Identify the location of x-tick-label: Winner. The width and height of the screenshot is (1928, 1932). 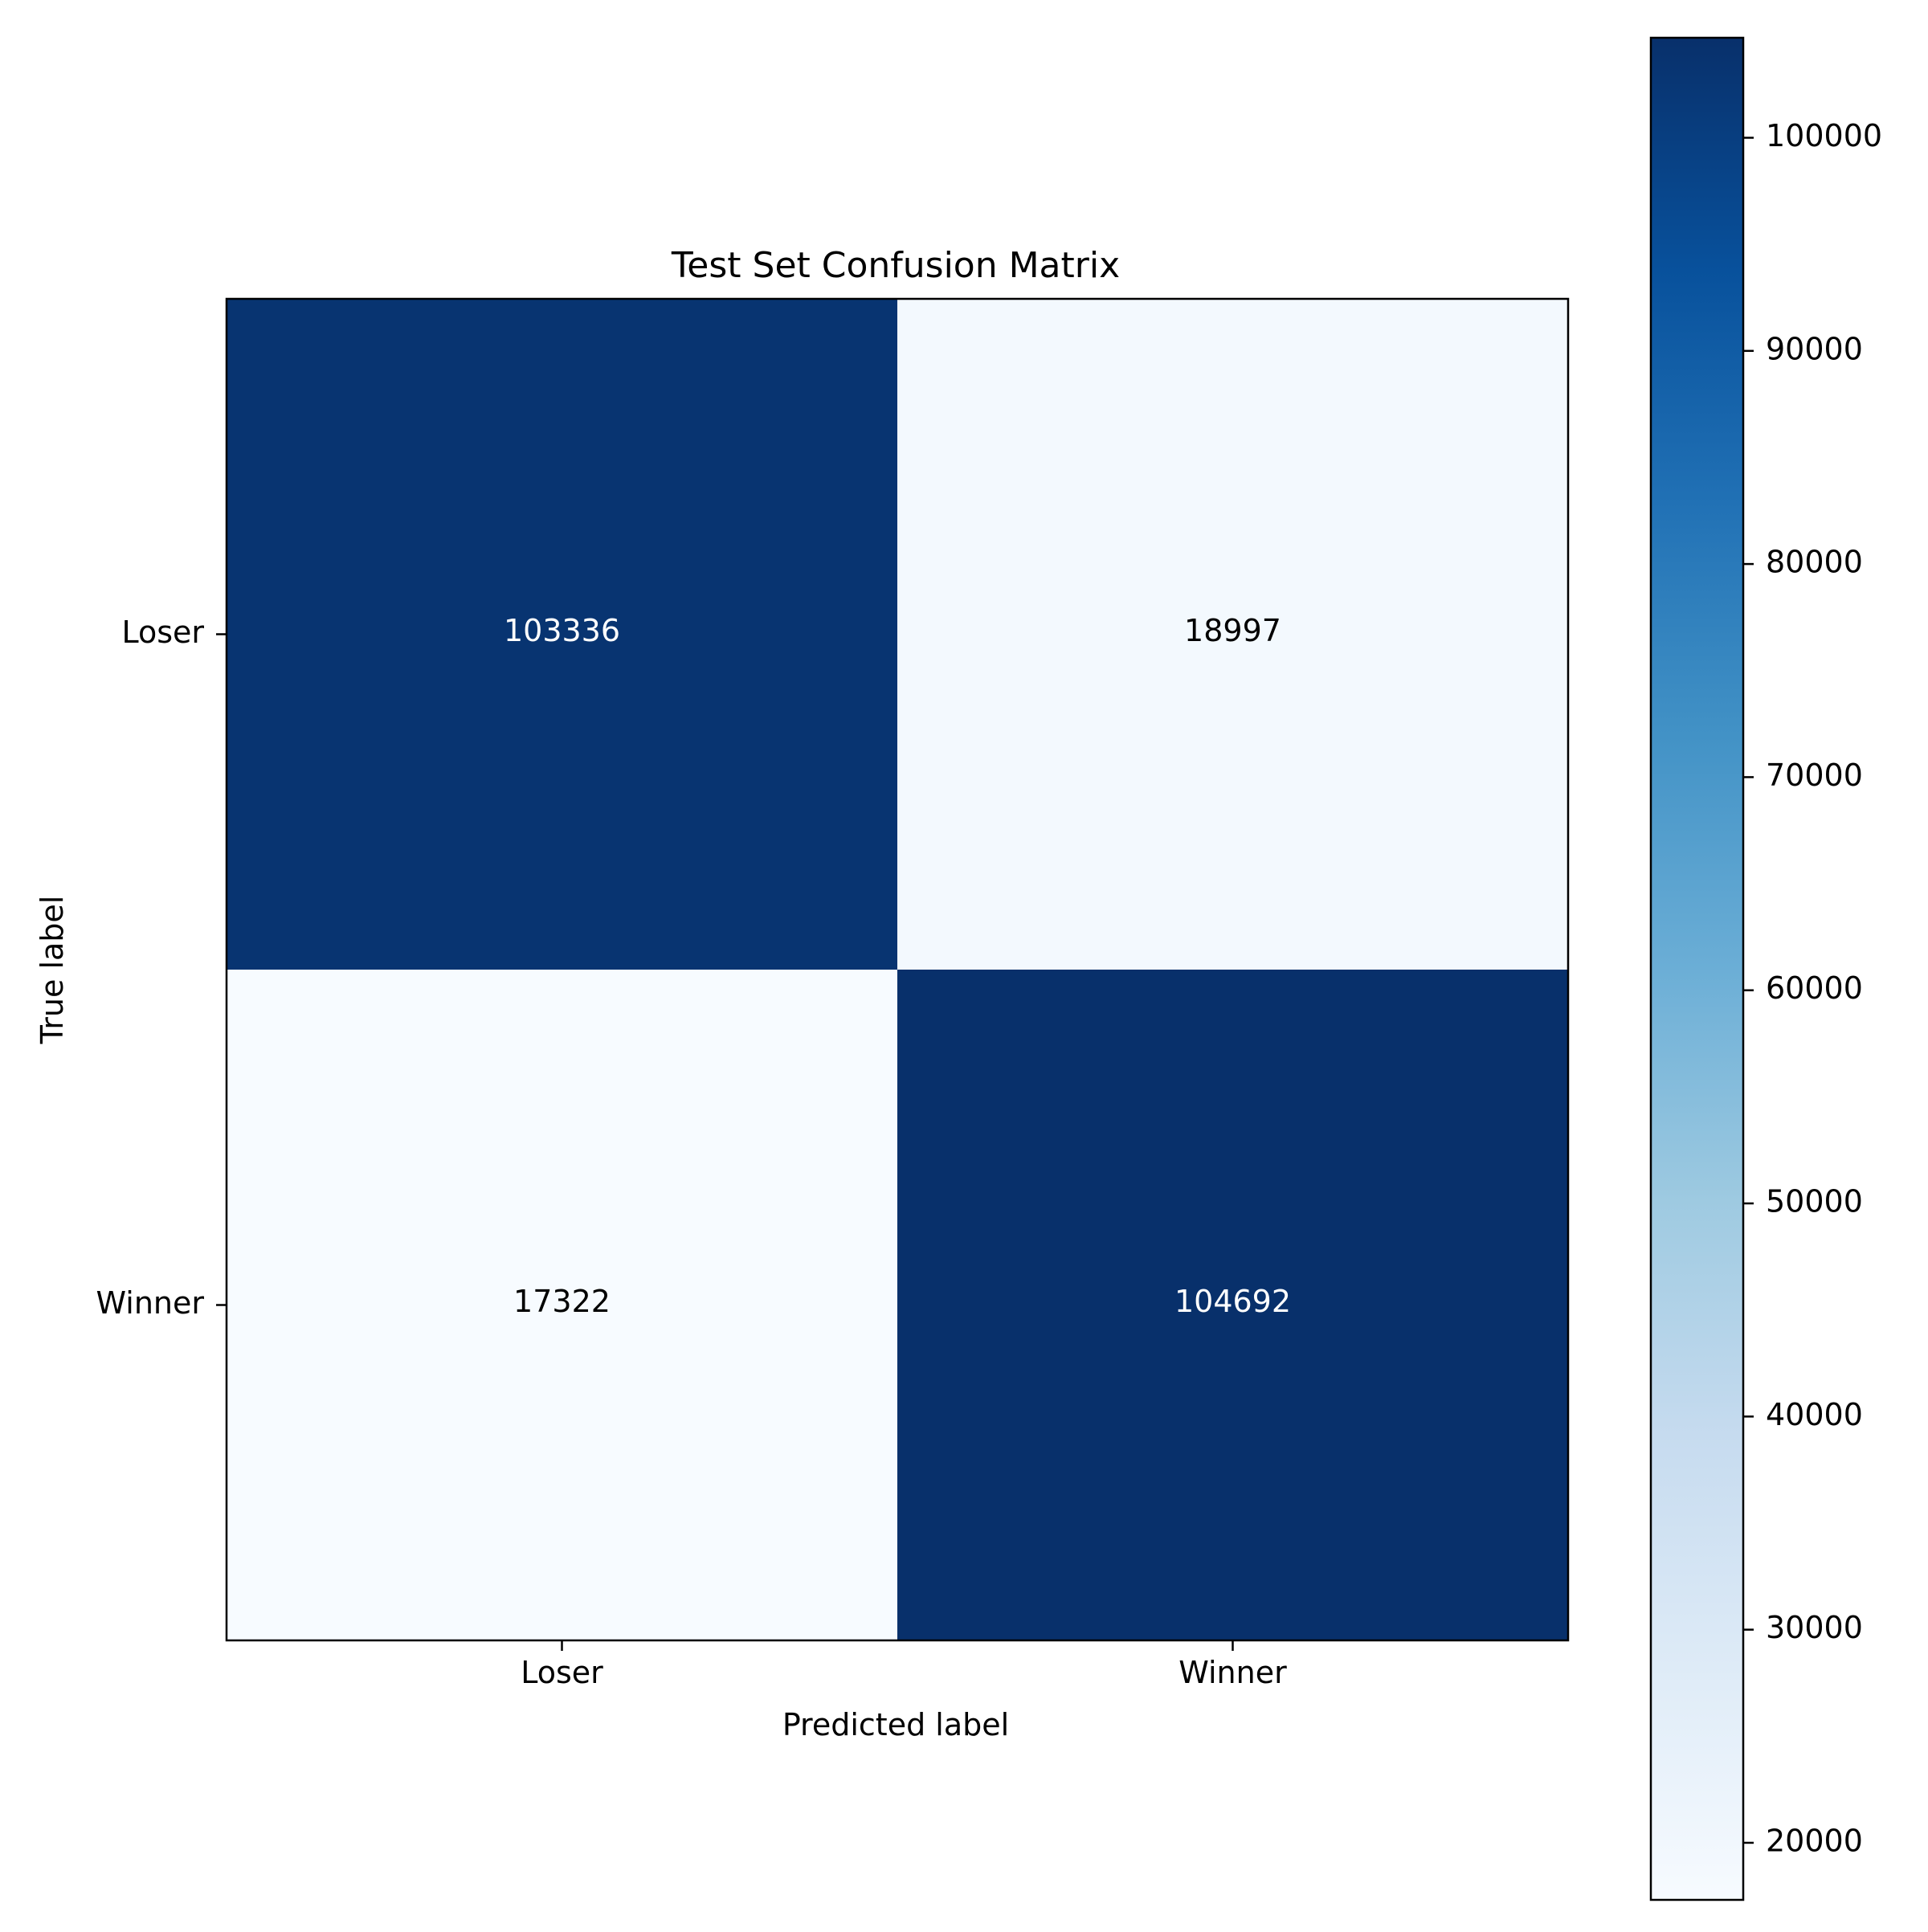
(1232, 1673).